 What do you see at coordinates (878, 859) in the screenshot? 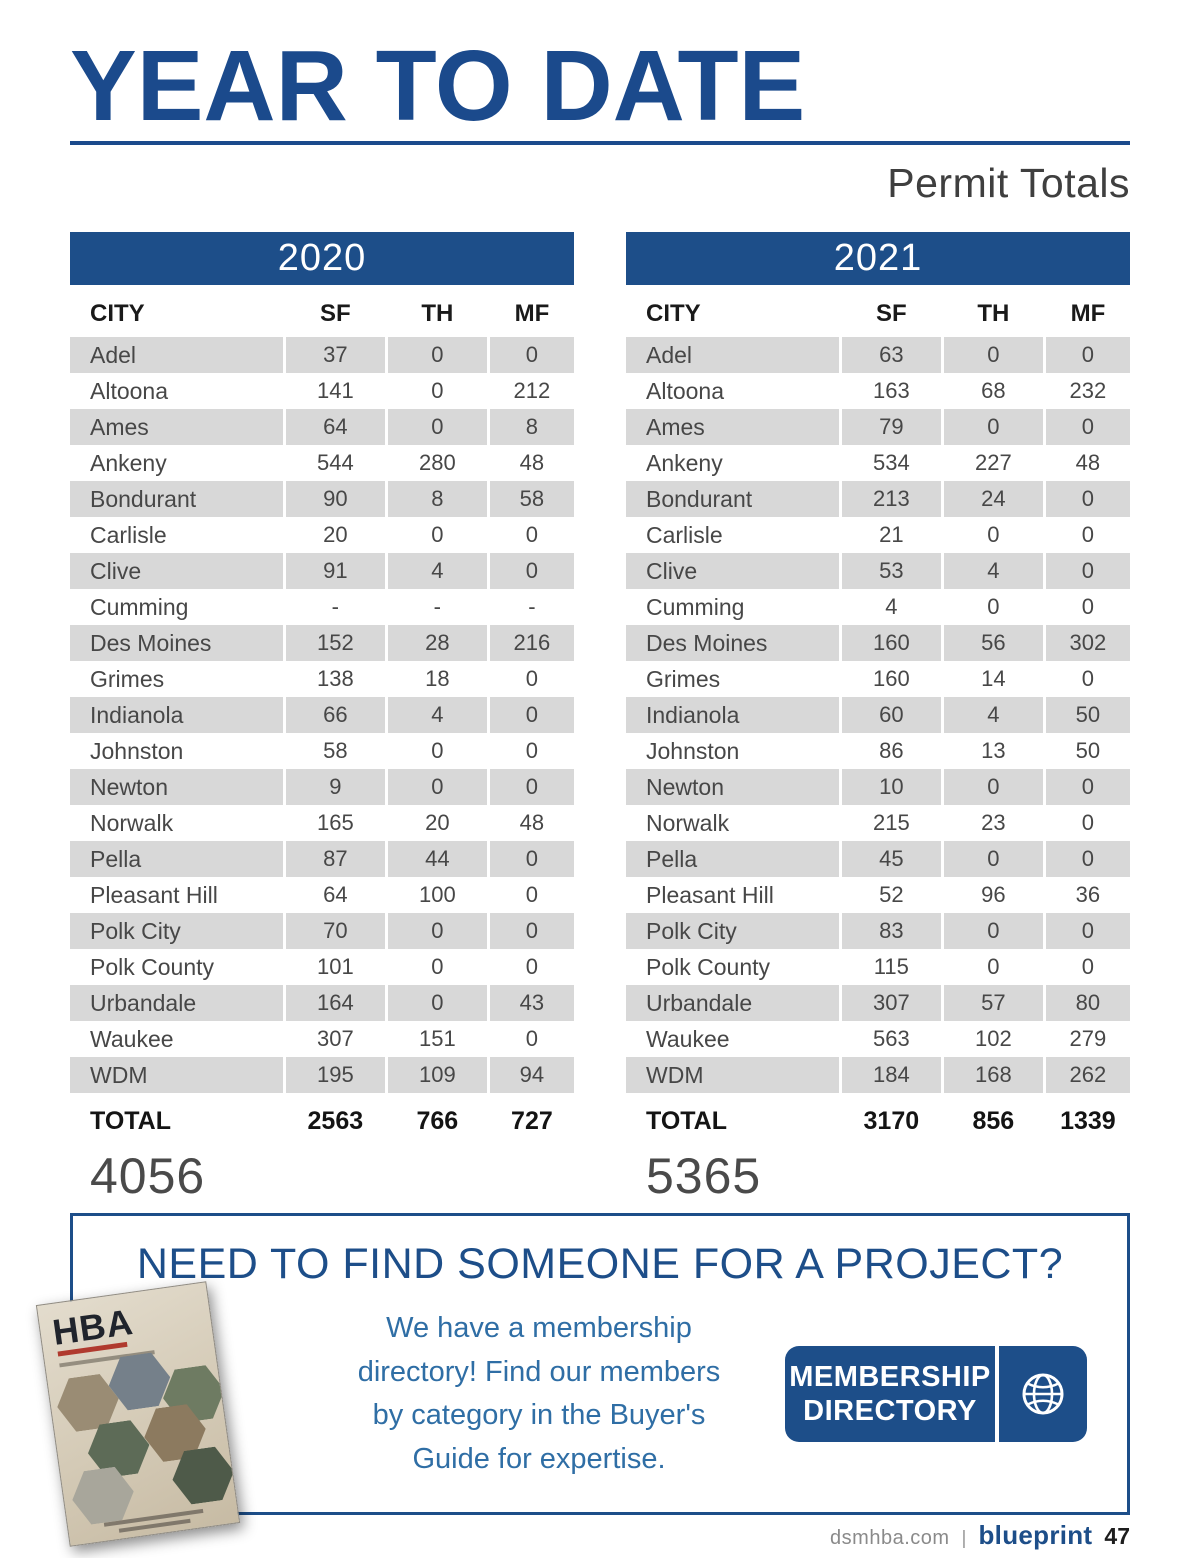
I see `table-row: Pella 45 0 0` at bounding box center [878, 859].